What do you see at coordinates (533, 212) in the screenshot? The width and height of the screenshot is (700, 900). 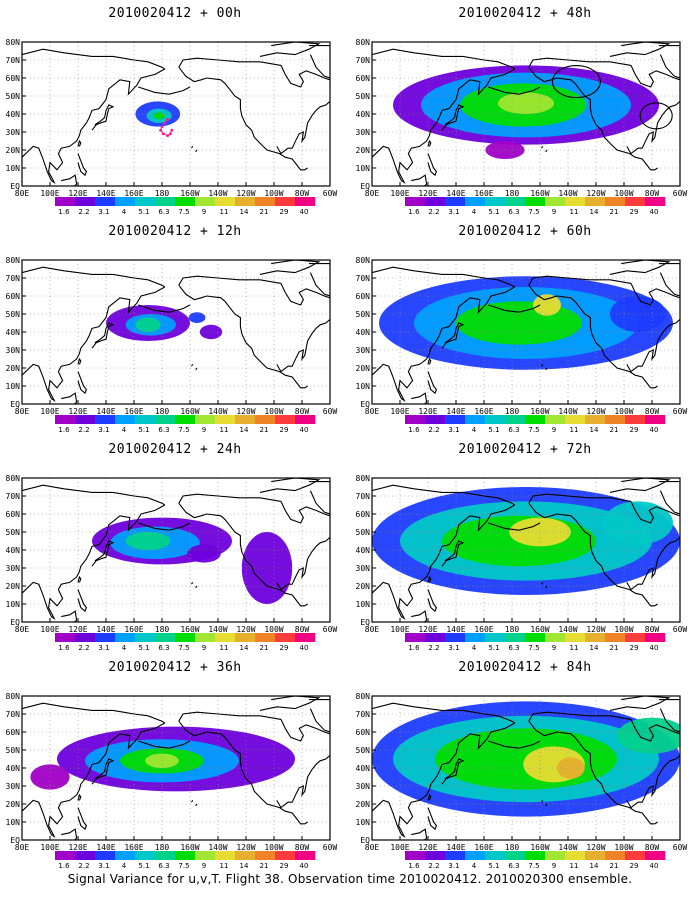 I see `colorbar-label: 7.5` at bounding box center [533, 212].